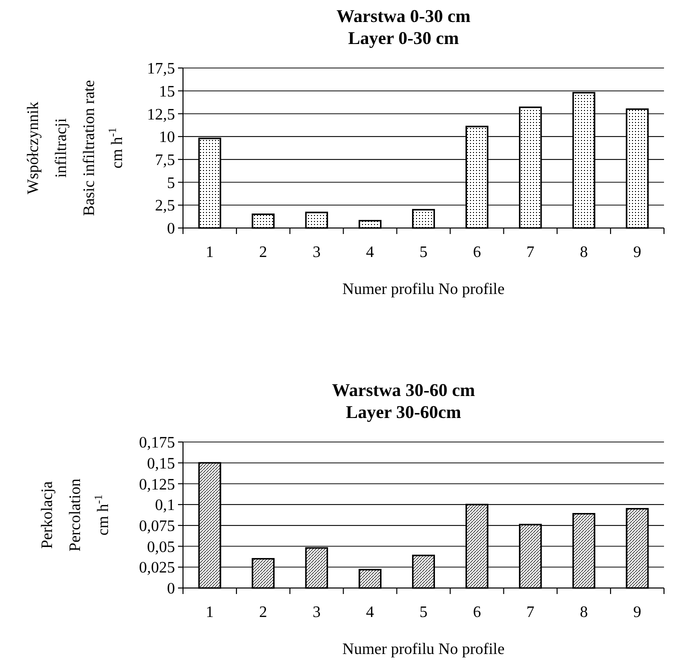 The width and height of the screenshot is (676, 672). What do you see at coordinates (165, 161) in the screenshot?
I see `y-tick-label: 7,5` at bounding box center [165, 161].